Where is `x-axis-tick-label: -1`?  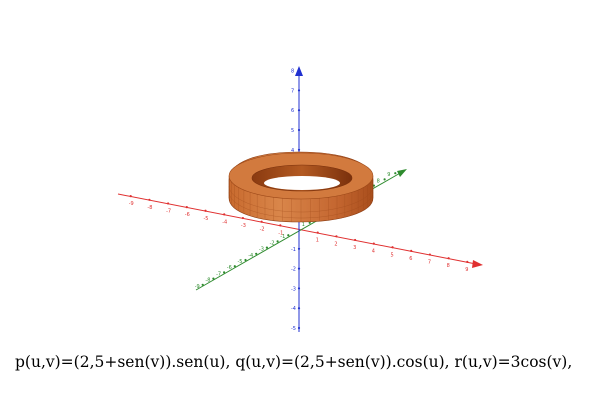
x-axis-tick-label: -1 is located at coordinates (280, 233).